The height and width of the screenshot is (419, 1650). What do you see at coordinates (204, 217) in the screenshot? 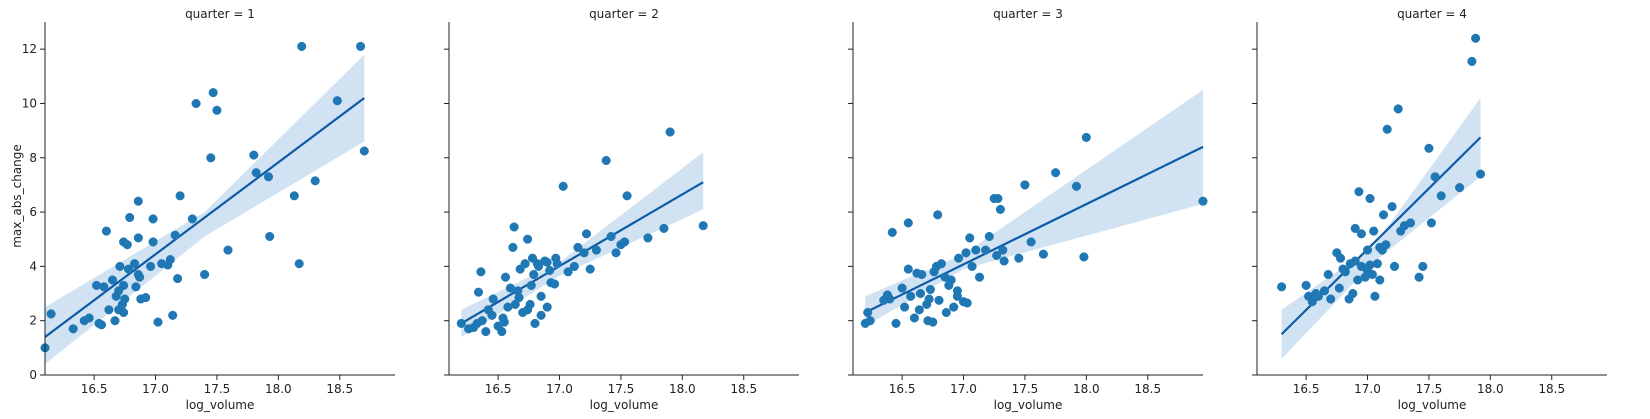
I see `regression-line` at bounding box center [204, 217].